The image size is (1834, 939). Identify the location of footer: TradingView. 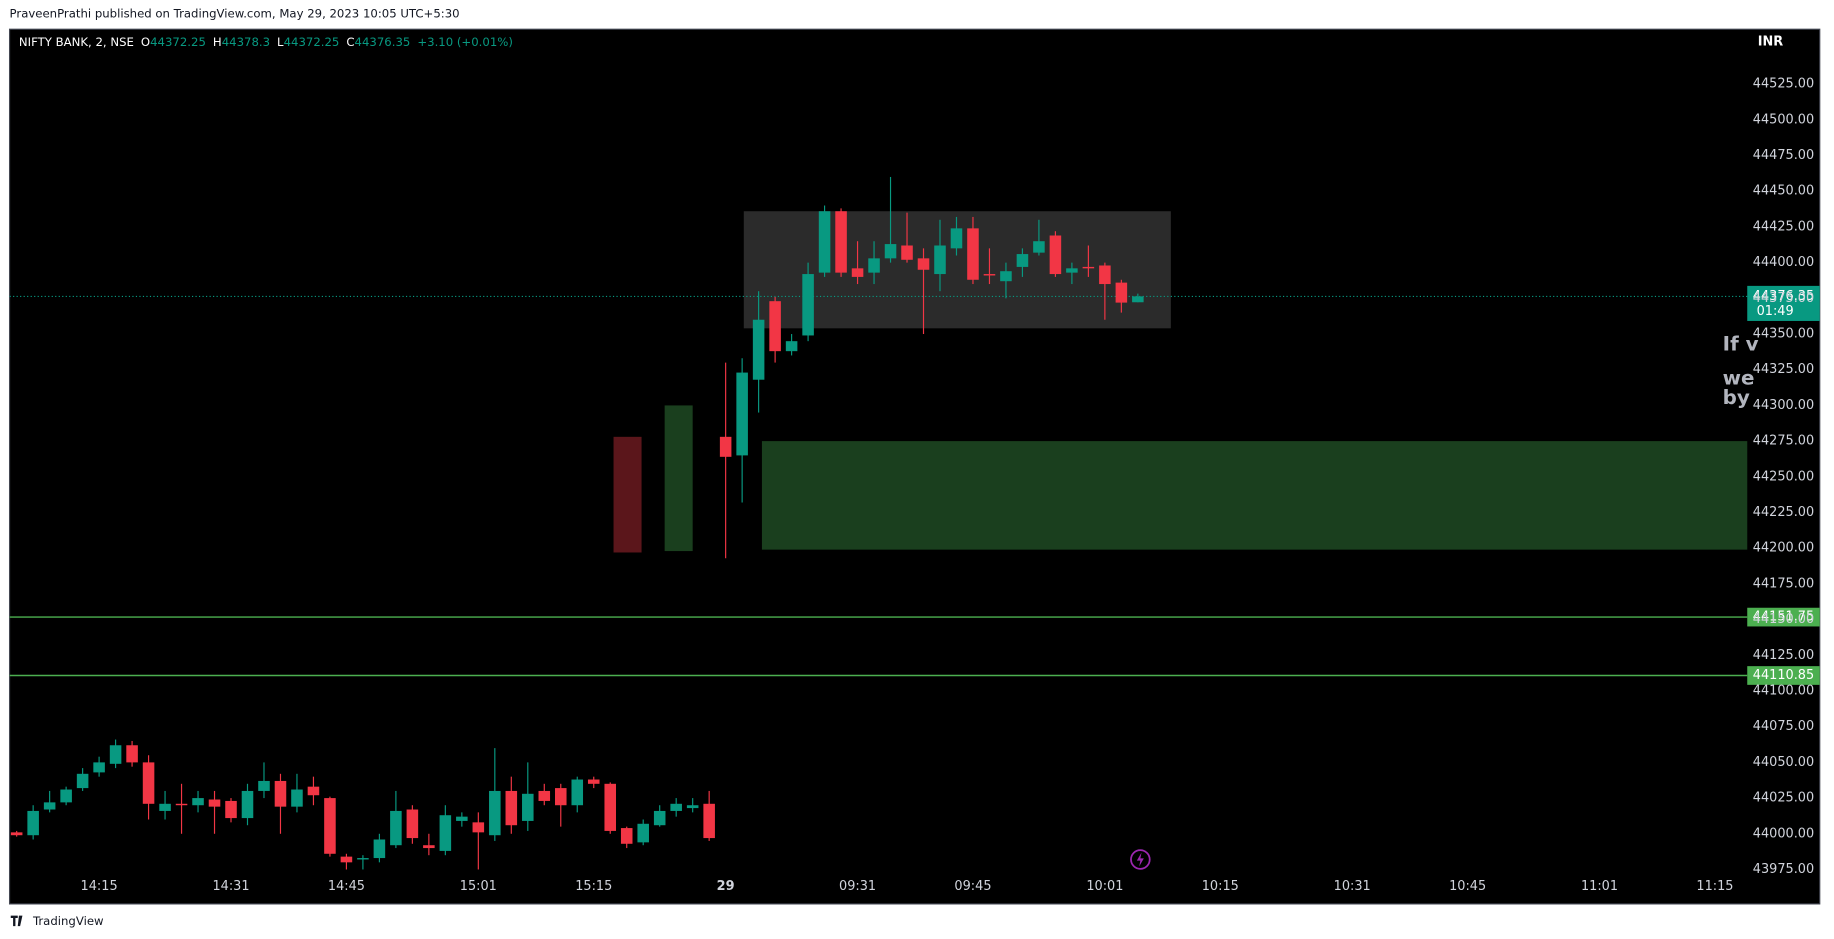
(68, 921).